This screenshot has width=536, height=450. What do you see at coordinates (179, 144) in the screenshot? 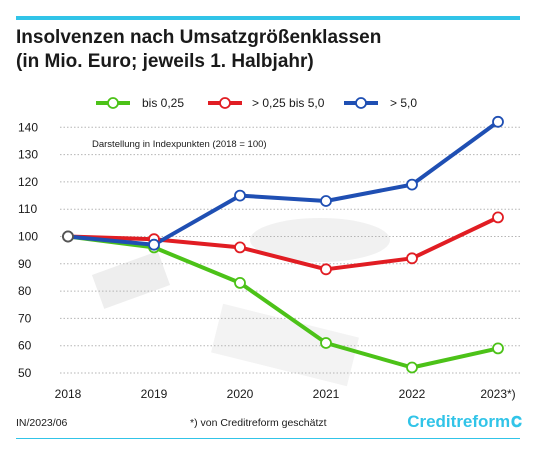
I see `chart-annotation: Darstellung in Indexpunkten (2018 = 100)` at bounding box center [179, 144].